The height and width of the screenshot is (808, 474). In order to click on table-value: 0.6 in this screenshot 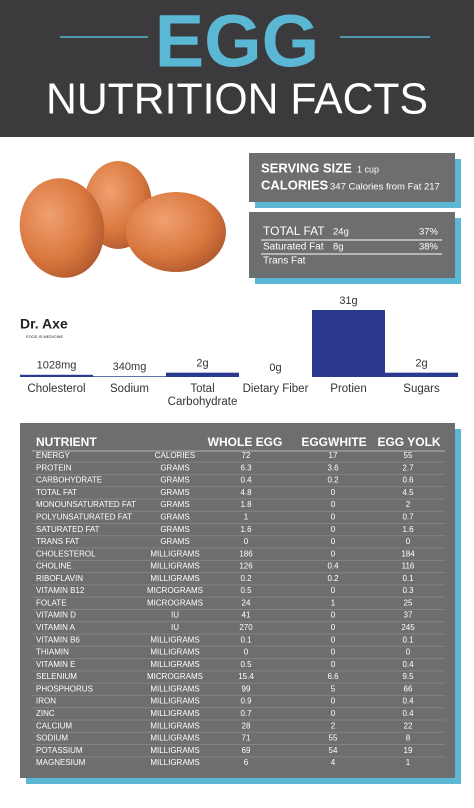, I will do `click(408, 480)`.